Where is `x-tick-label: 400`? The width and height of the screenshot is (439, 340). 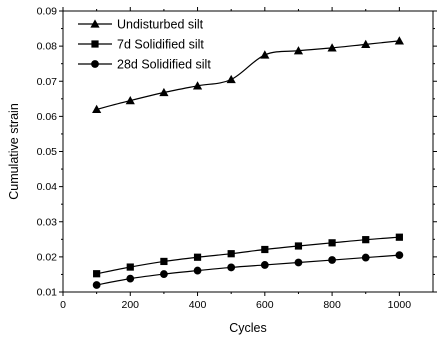
x-tick-label: 400 is located at coordinates (198, 305).